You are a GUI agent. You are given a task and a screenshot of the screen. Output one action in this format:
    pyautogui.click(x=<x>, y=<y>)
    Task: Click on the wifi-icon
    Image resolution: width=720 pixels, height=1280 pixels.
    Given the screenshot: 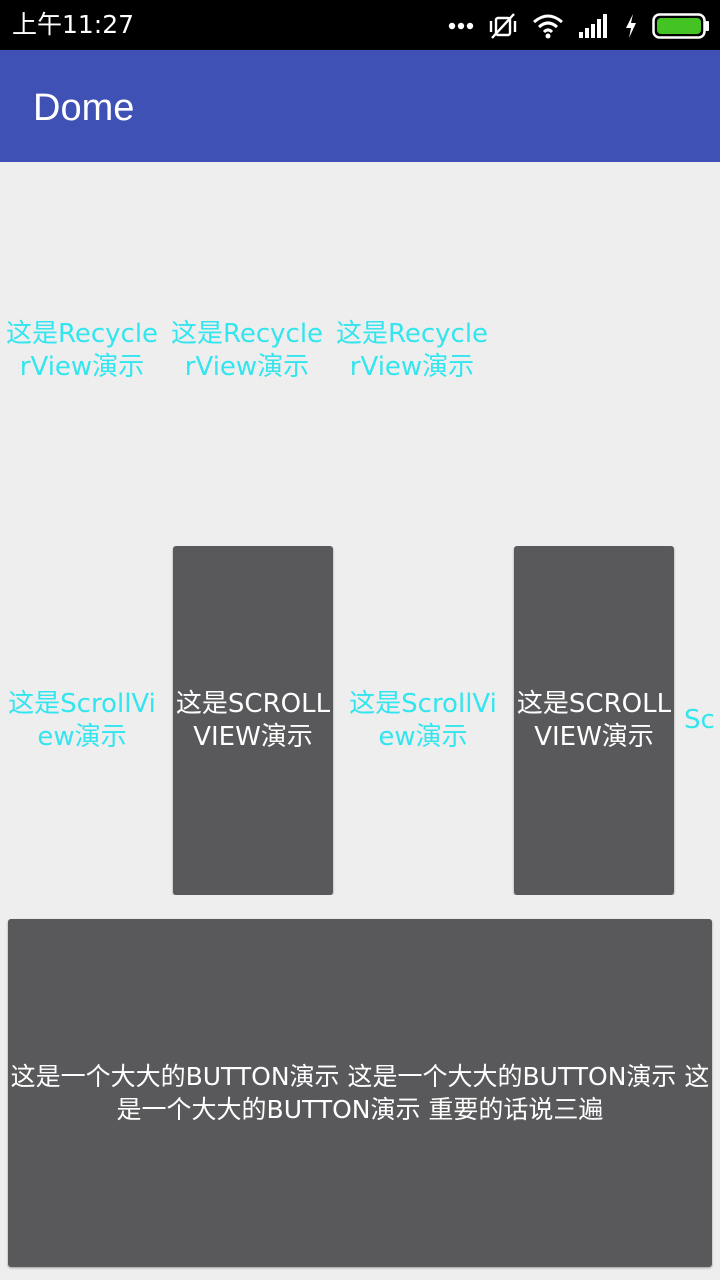 What is the action you would take?
    pyautogui.click(x=548, y=26)
    